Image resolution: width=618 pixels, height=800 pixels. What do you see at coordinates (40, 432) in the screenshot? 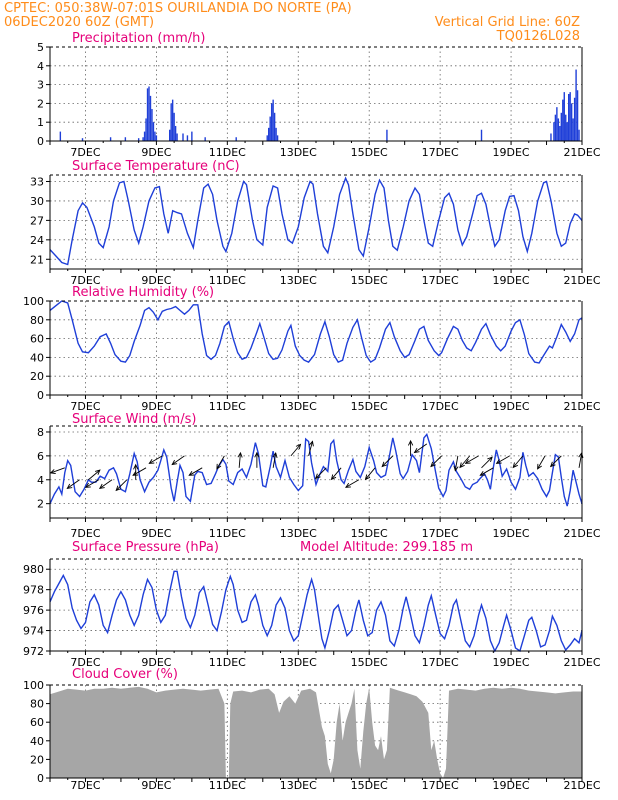
I see `y-tick-label: 8` at bounding box center [40, 432].